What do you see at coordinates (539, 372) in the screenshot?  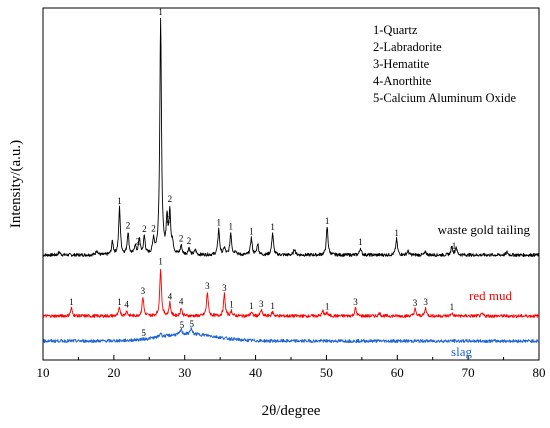 I see `x-tick-label: 80` at bounding box center [539, 372].